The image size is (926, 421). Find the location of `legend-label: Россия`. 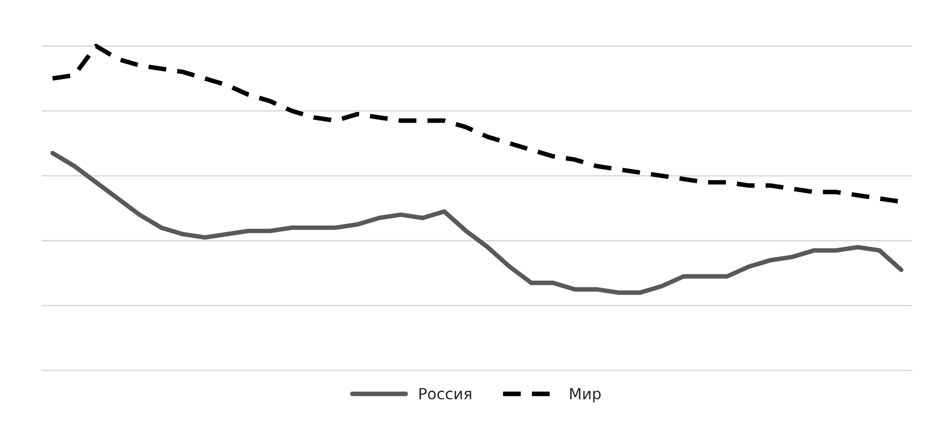

legend-label: Россия is located at coordinates (445, 394).